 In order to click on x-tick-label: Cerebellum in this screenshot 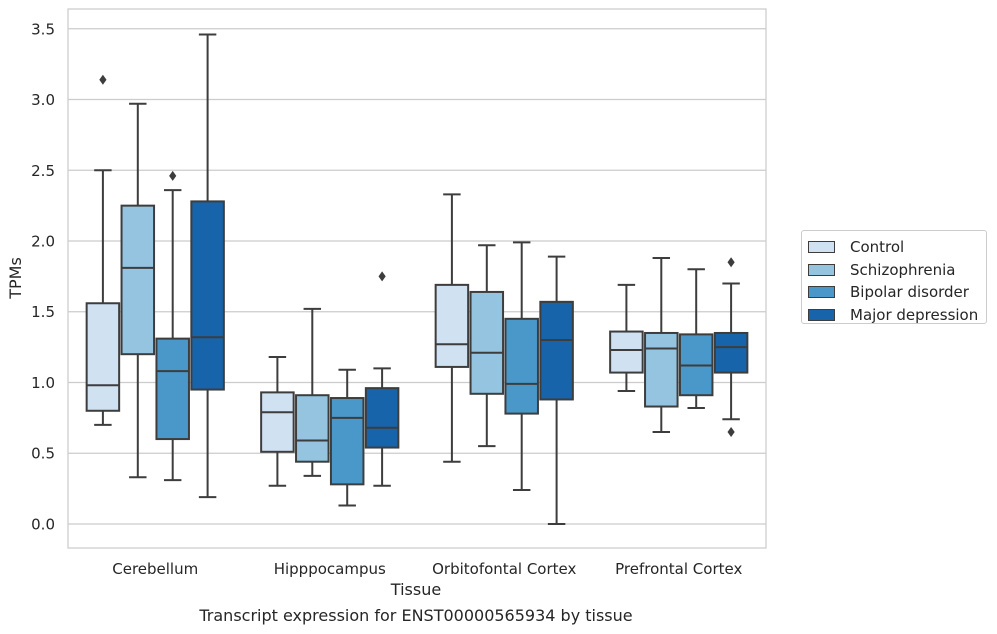, I will do `click(155, 569)`.